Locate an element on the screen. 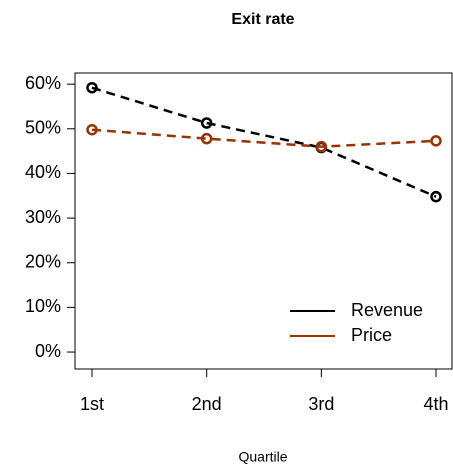  y-tick-label: 40% is located at coordinates (43, 172).